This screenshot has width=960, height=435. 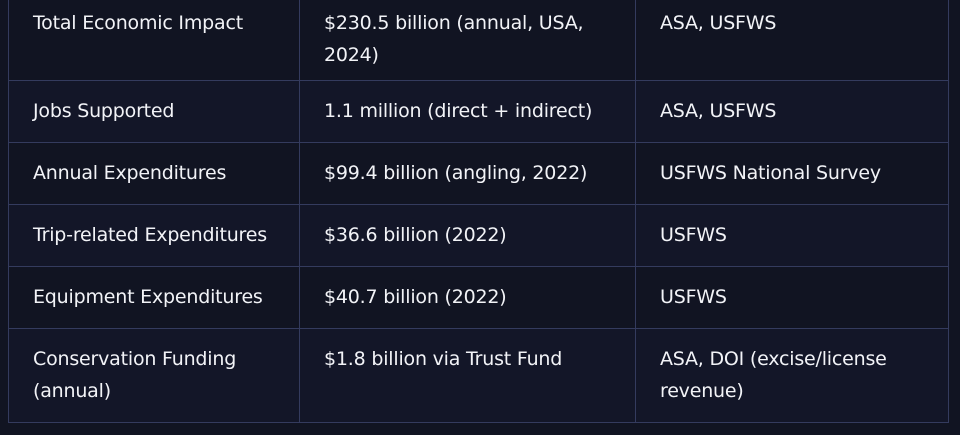 What do you see at coordinates (467, 235) in the screenshot?
I see `value-cell: $36.6 billion (2022)` at bounding box center [467, 235].